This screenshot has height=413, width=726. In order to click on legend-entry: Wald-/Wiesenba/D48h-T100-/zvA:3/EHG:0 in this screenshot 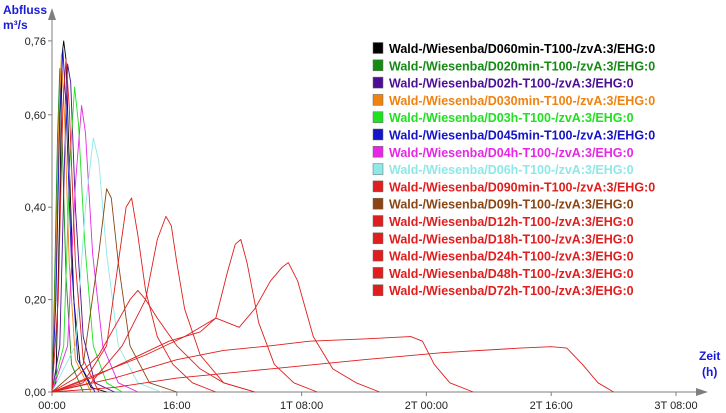, I will do `click(511, 274)`.